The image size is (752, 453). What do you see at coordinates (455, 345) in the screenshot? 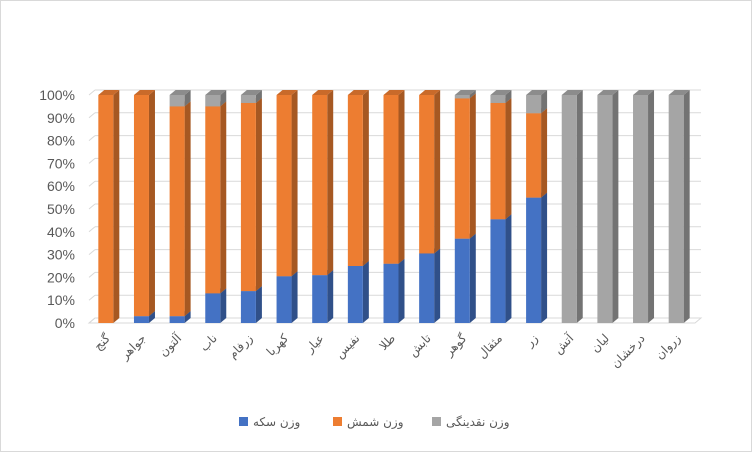
I see `x-tick-label: گوهر` at bounding box center [455, 345].